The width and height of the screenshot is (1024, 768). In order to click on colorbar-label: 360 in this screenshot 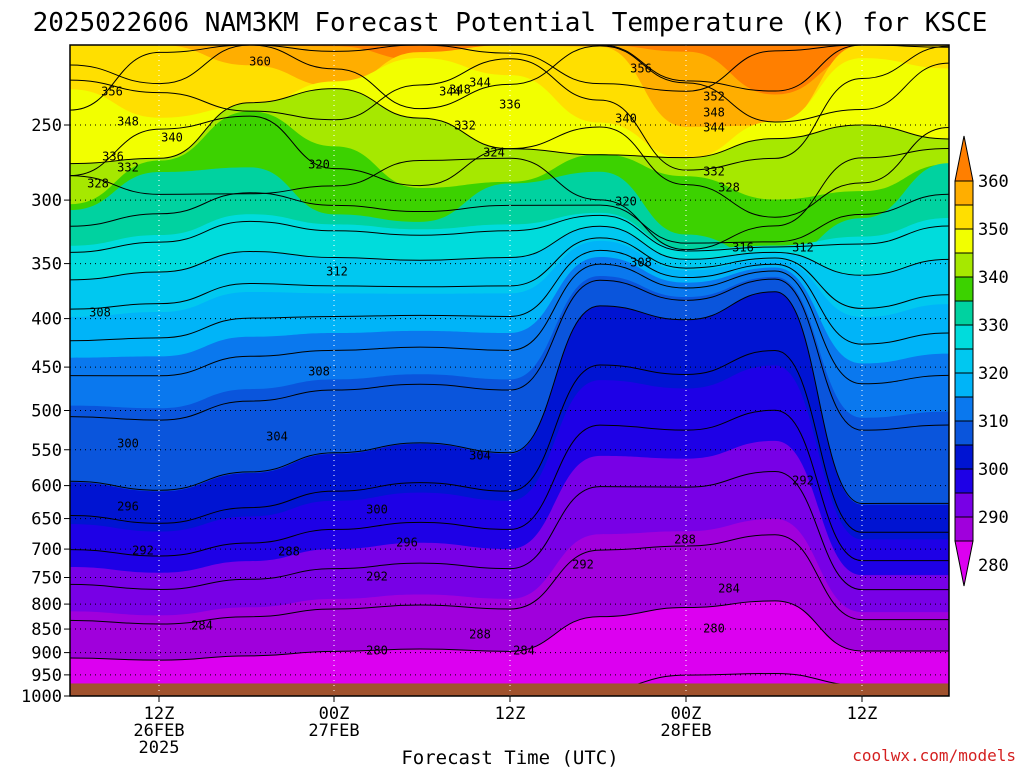, I will do `click(993, 182)`.